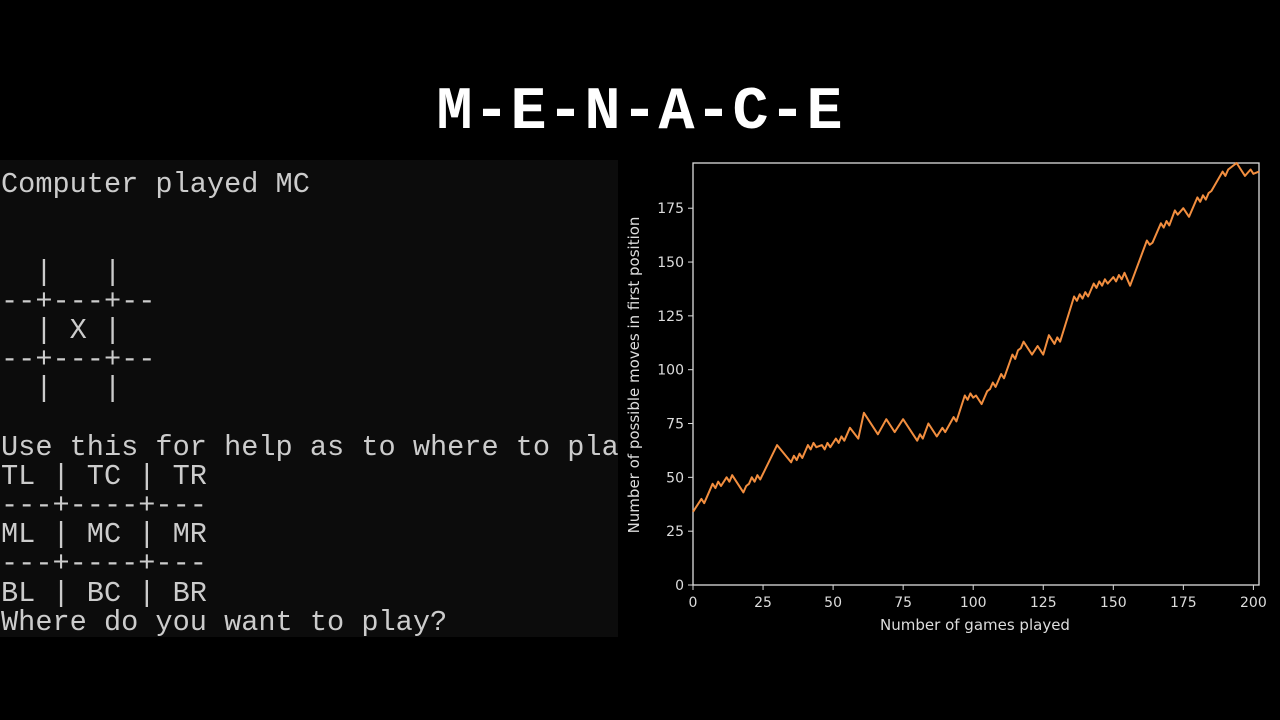  I want to click on y-tick-label: 75, so click(675, 425).